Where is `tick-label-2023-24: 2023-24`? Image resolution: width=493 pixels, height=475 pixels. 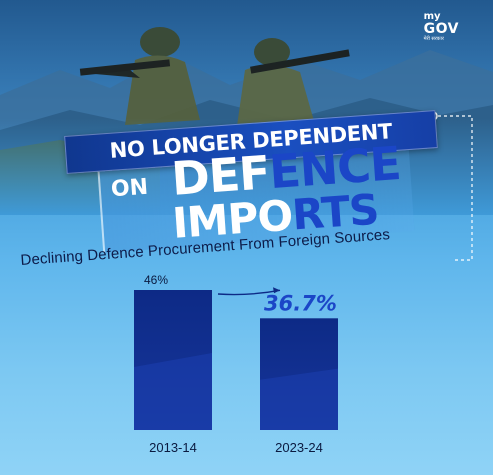
tick-label-2023-24: 2023-24 is located at coordinates (299, 447).